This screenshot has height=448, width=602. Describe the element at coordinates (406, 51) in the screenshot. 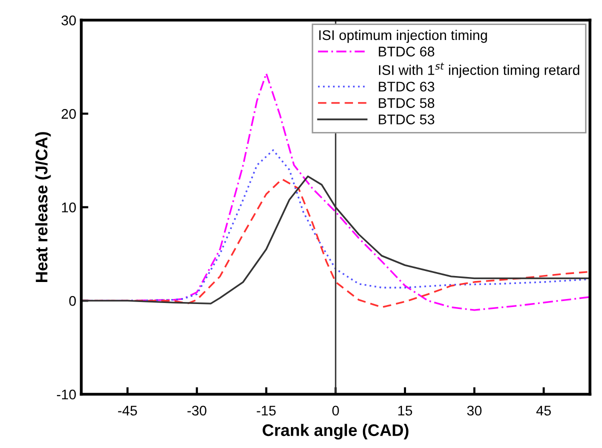

I see `legend-label: BTDC 68` at that location.